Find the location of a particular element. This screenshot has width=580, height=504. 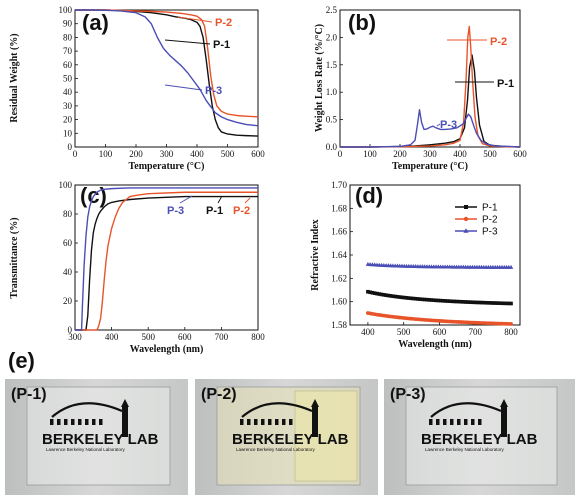

logo-spire is located at coordinates (315, 403).